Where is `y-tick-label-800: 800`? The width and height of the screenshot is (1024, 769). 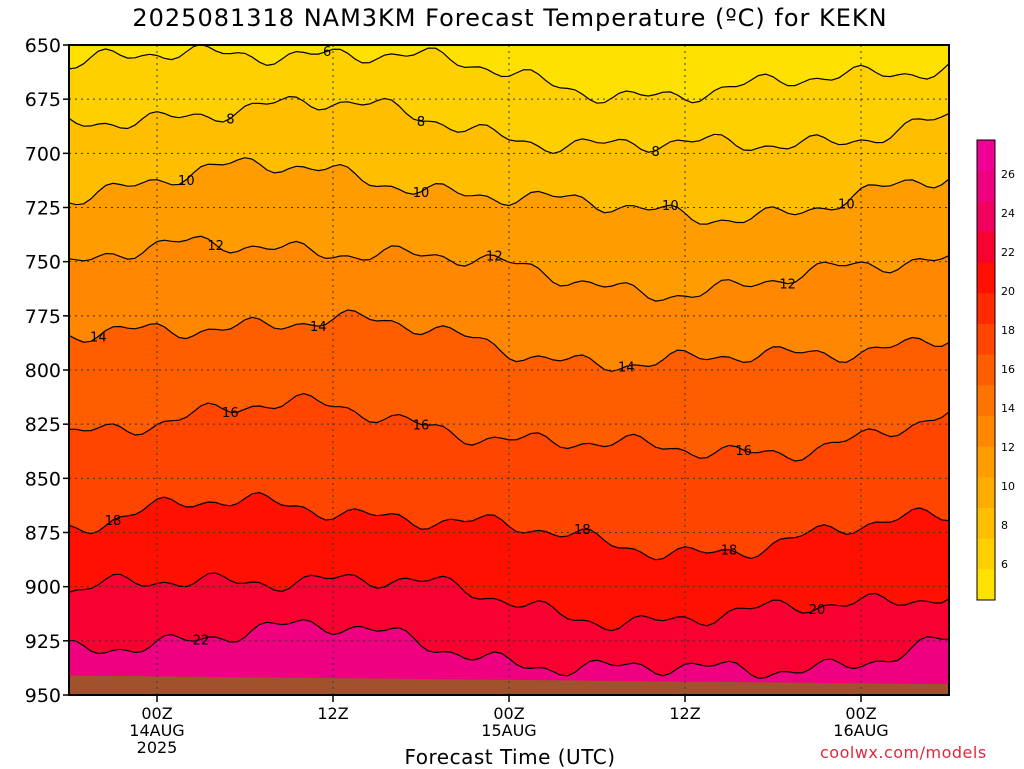
y-tick-label-800: 800 is located at coordinates (43, 371).